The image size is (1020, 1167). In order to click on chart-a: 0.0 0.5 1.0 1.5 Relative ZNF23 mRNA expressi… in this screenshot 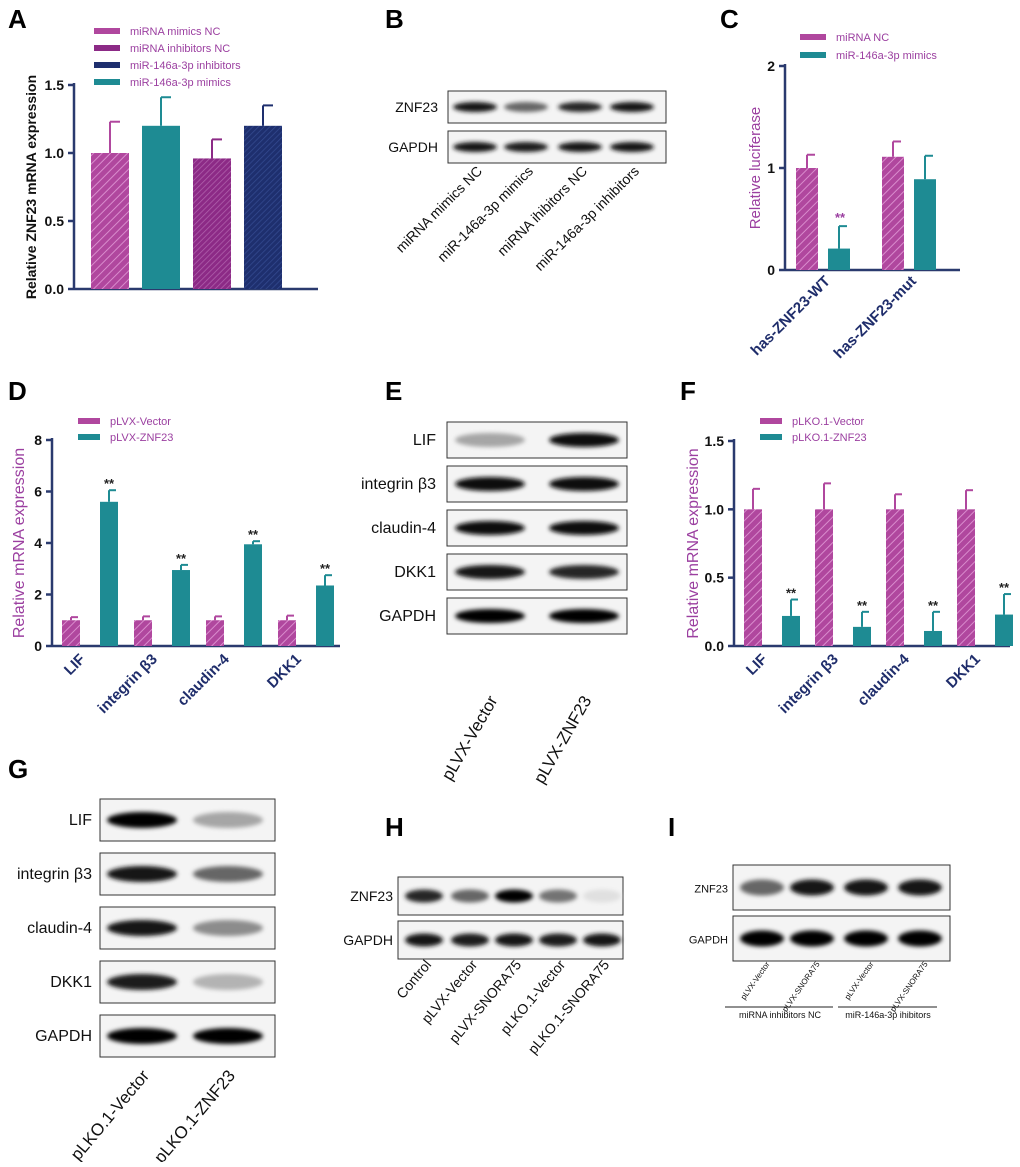, I will do `click(170, 162)`.